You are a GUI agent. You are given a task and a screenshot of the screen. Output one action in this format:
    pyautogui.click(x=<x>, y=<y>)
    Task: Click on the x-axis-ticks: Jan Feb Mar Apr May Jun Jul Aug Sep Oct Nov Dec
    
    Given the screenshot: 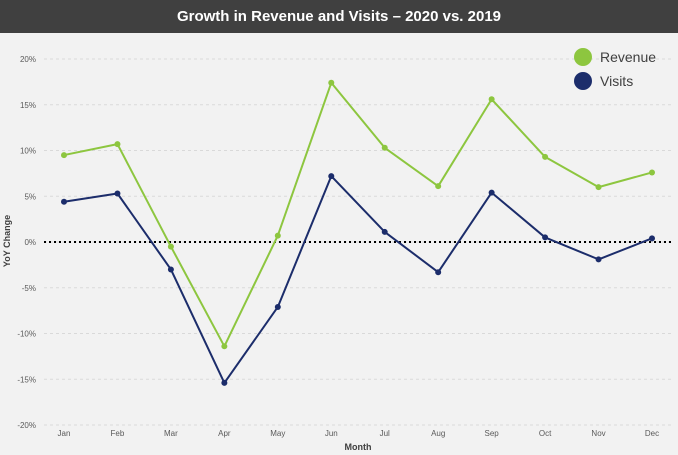 What is the action you would take?
    pyautogui.click(x=359, y=433)
    